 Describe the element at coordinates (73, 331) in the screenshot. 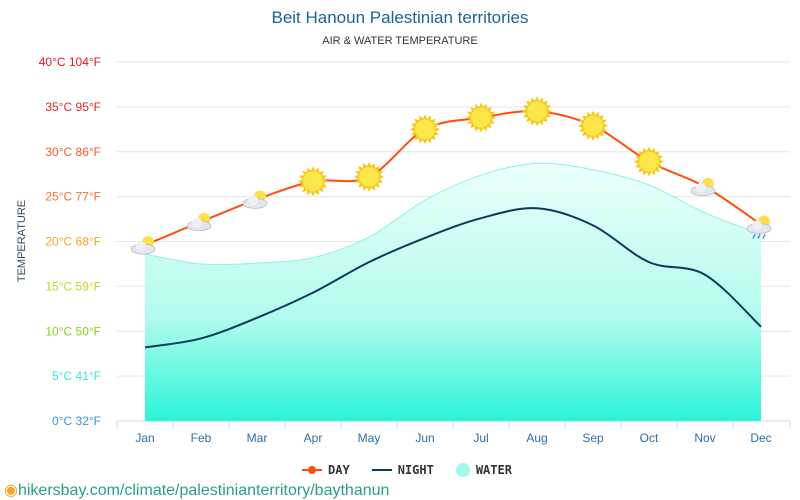

I see `y-tick-label: 10°C 50°F` at that location.